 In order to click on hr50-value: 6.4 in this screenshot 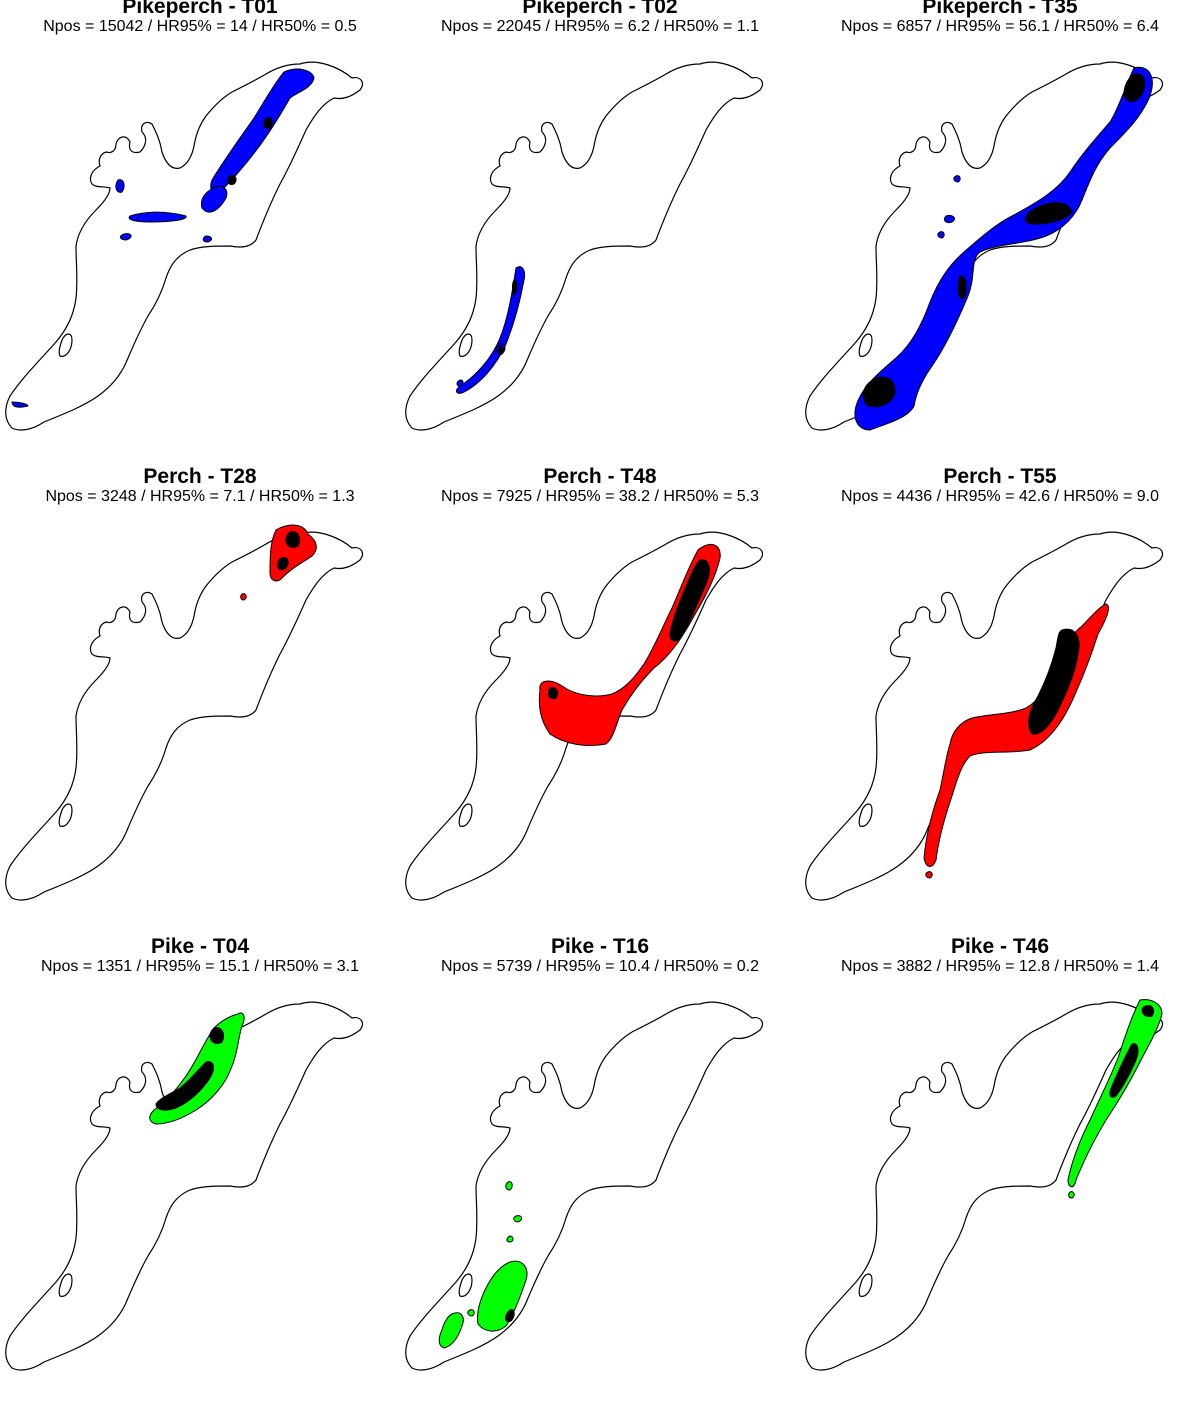, I will do `click(1147, 26)`.